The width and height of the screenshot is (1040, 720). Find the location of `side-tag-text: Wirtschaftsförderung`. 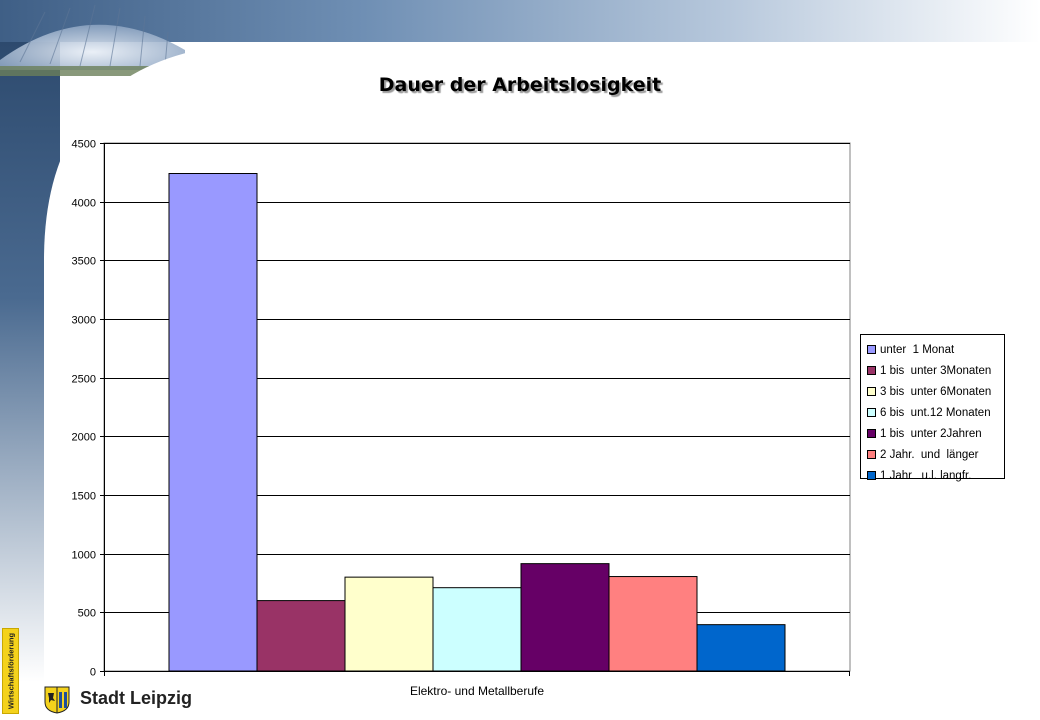

side-tag-text: Wirtschaftsförderung is located at coordinates (10, 671).